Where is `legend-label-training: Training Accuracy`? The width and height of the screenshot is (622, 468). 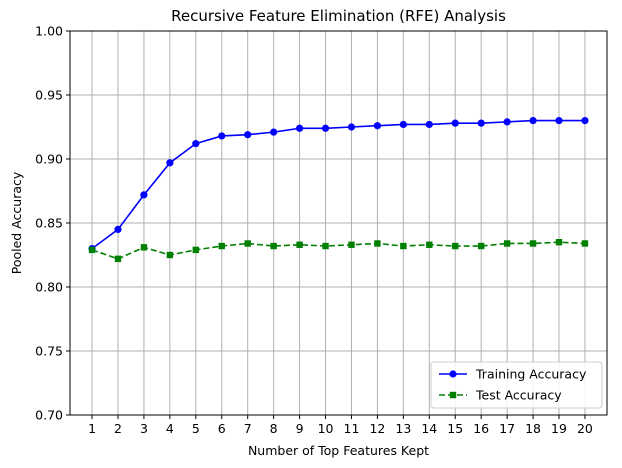
legend-label-training: Training Accuracy is located at coordinates (531, 374).